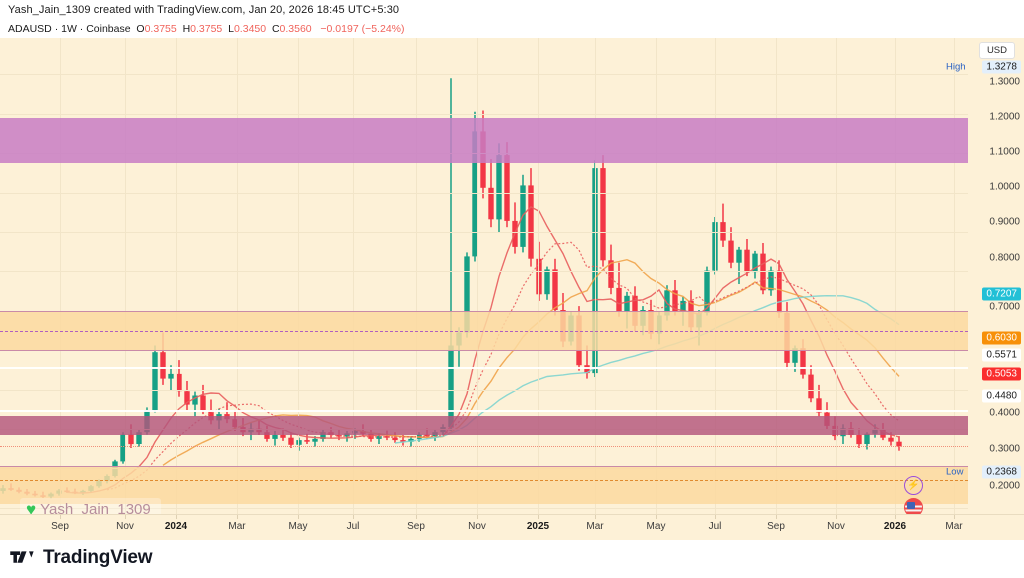 Image resolution: width=1024 pixels, height=578 pixels. I want to click on lightning-bolt-glyph: ⚡, so click(913, 485).